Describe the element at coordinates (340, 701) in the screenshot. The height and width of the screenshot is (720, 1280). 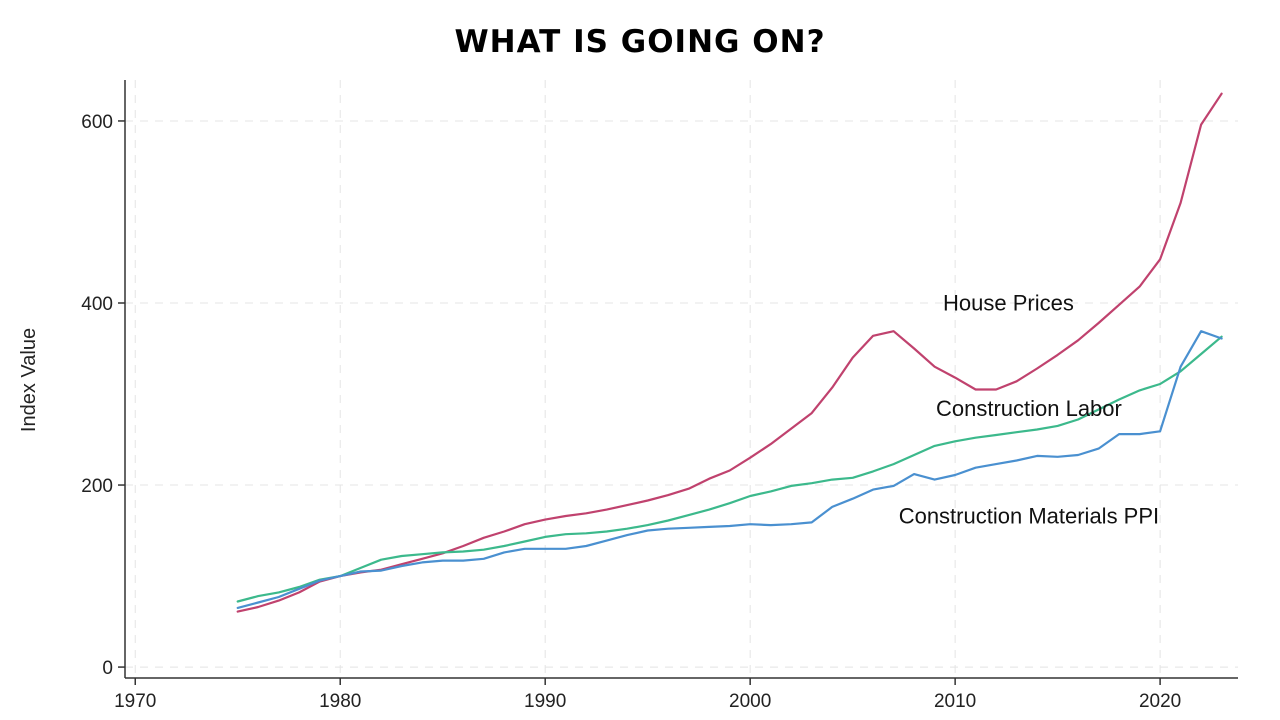
I see `x-tick-label-1980: 1980` at that location.